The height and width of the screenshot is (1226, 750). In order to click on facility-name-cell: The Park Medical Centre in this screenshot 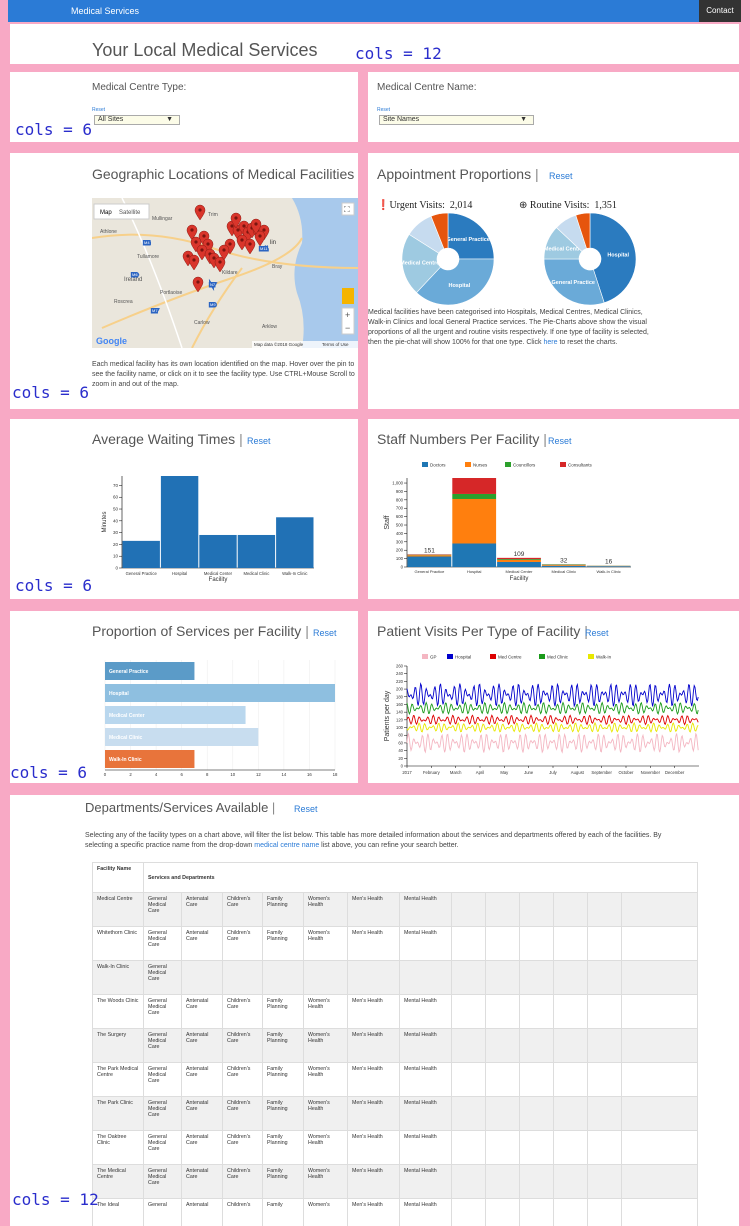, I will do `click(118, 1079)`.